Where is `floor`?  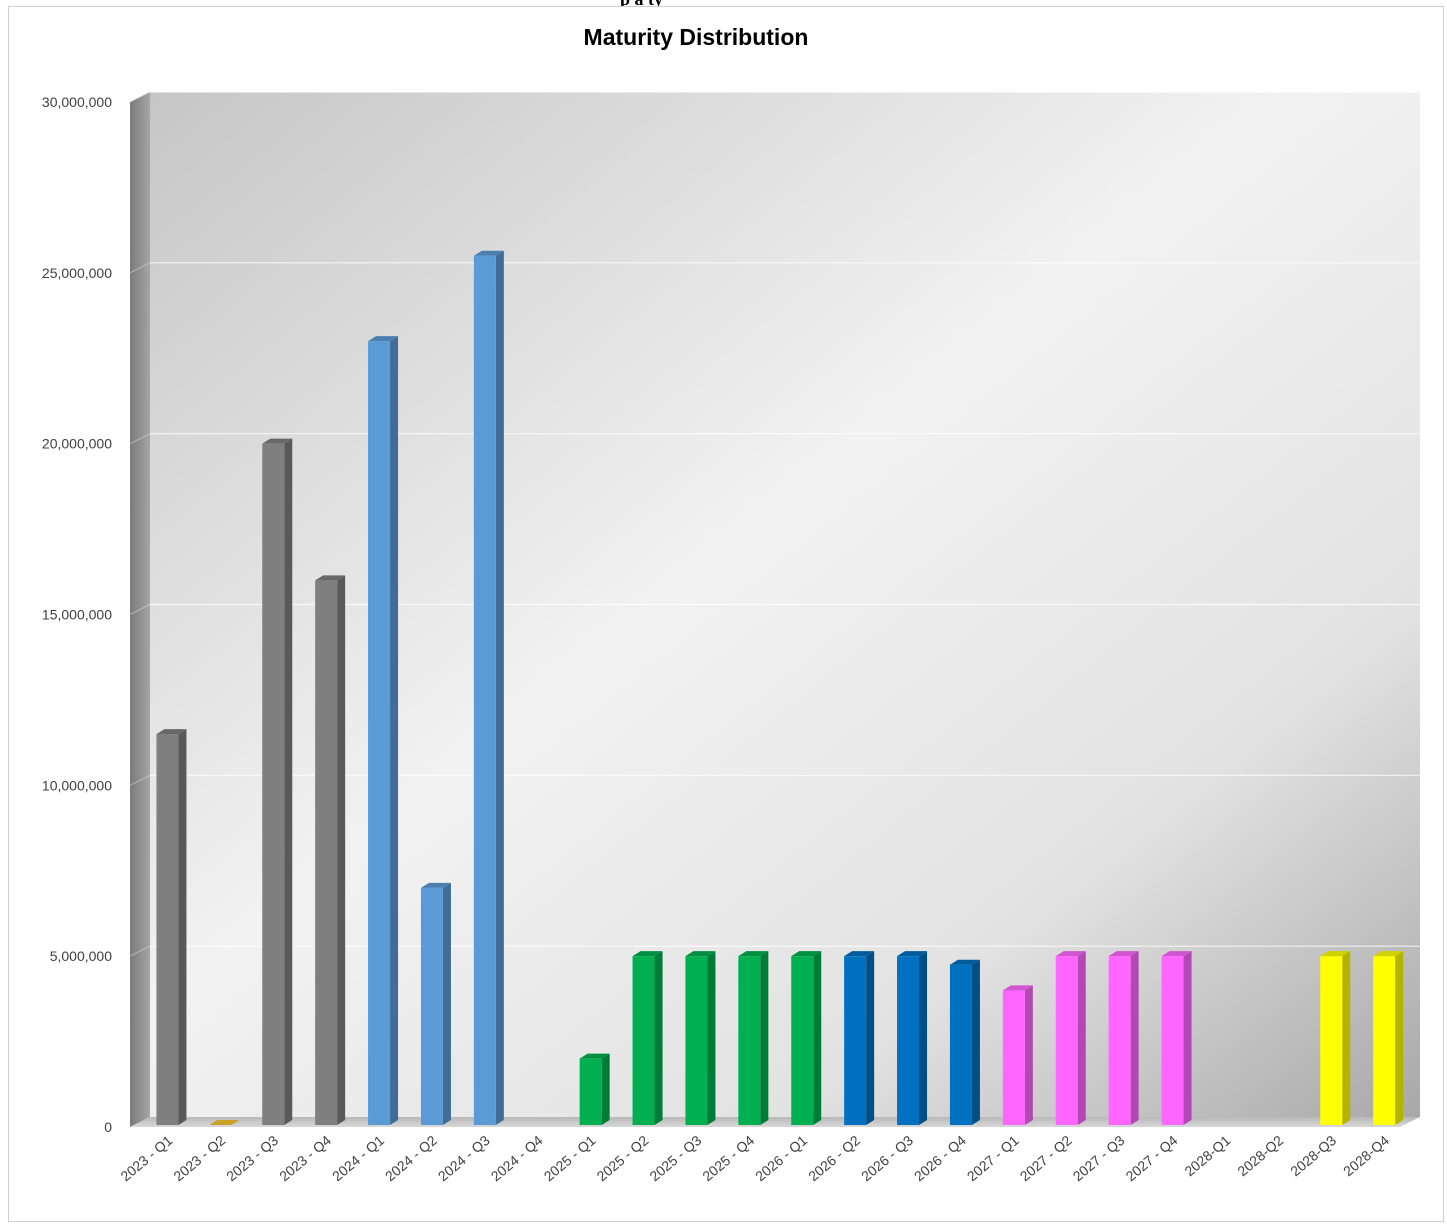
floor is located at coordinates (775, 1122).